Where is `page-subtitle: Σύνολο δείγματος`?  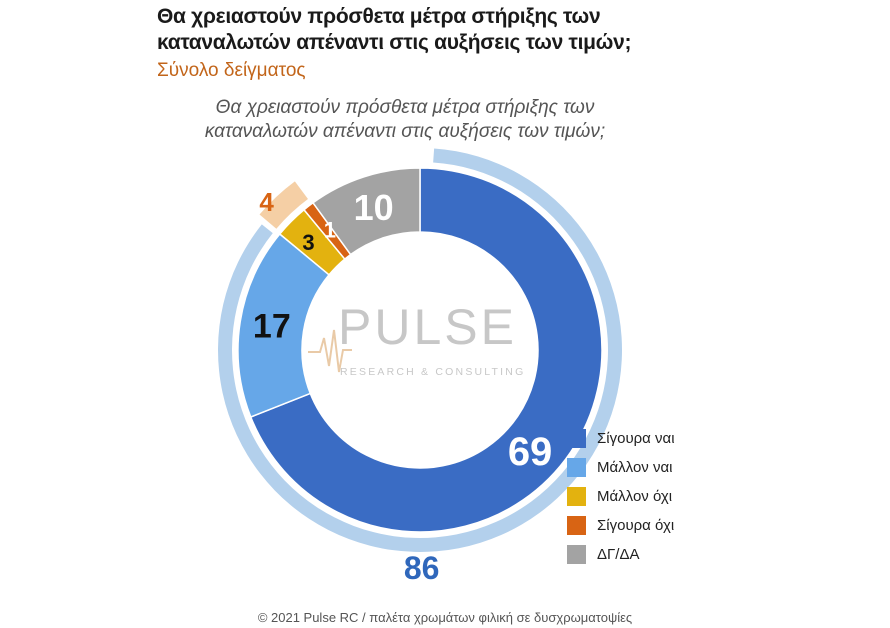 page-subtitle: Σύνολο δείγματος is located at coordinates (231, 70).